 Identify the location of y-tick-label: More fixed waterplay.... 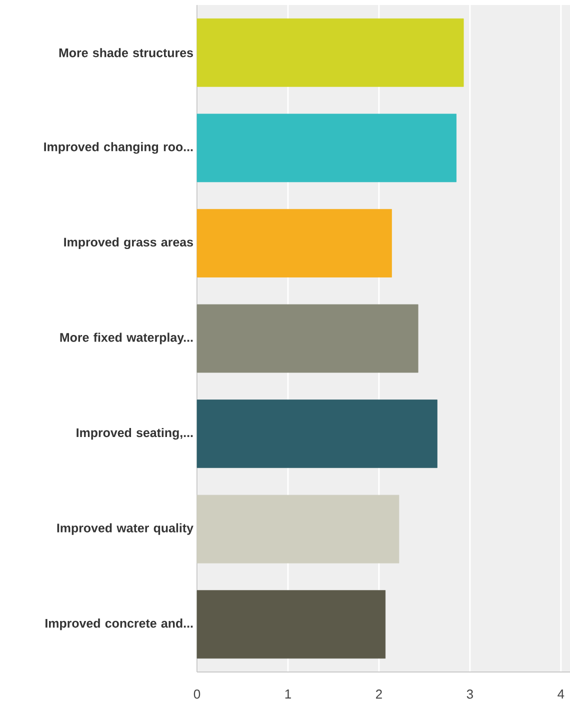
(126, 338).